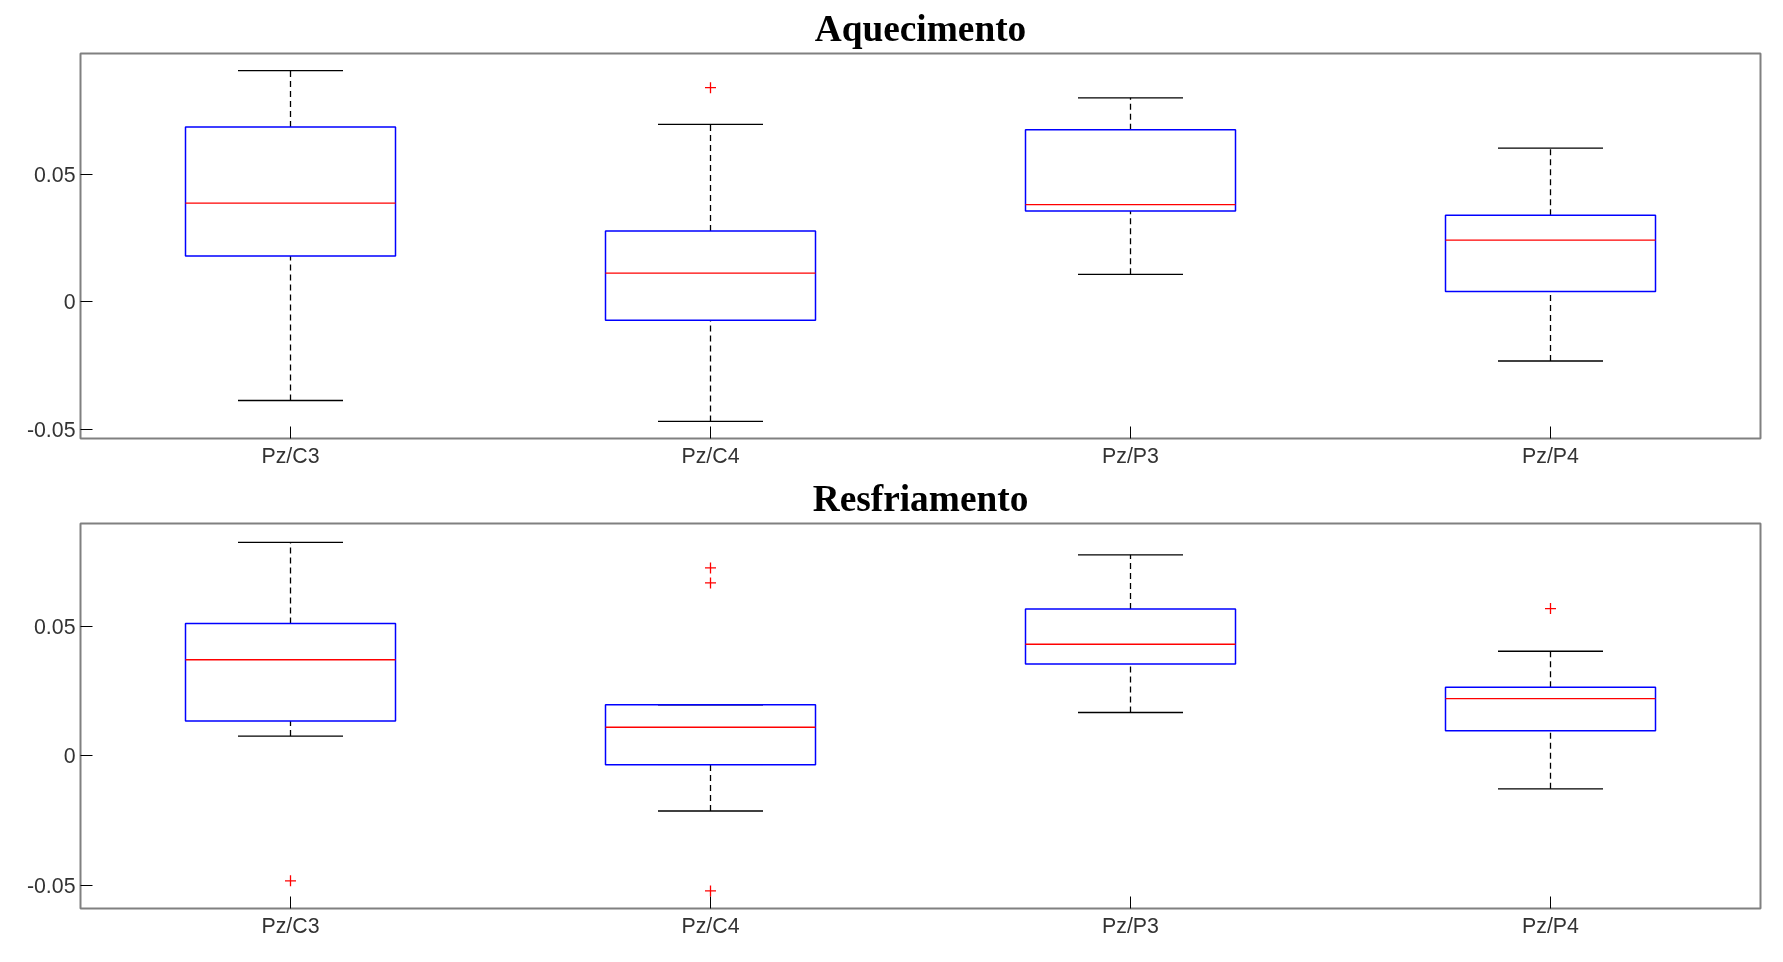  What do you see at coordinates (920, 498) in the screenshot?
I see `chart-title: Resfriamento` at bounding box center [920, 498].